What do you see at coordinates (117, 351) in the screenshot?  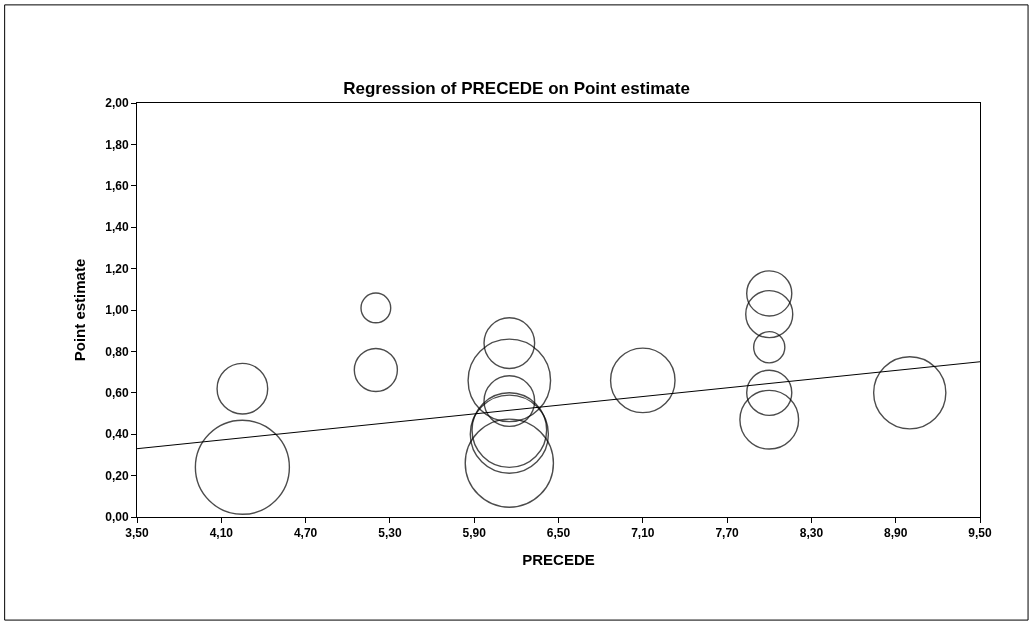 I see `y-tick-label: 0,80` at bounding box center [117, 351].